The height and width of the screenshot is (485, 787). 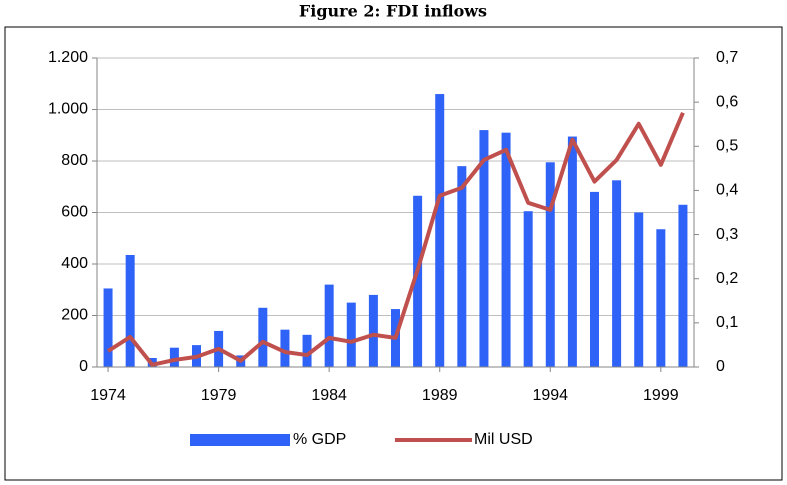 What do you see at coordinates (74, 212) in the screenshot?
I see `y-tick-label: 600` at bounding box center [74, 212].